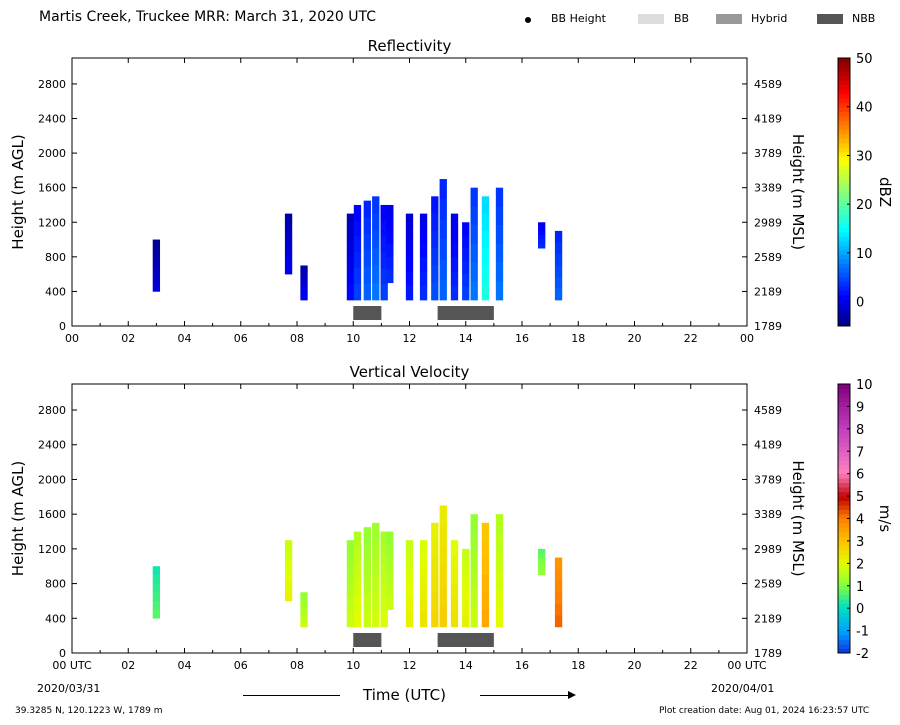 Image resolution: width=900 pixels, height=725 pixels. What do you see at coordinates (768, 222) in the screenshot?
I see `y2-tick-label: 2989` at bounding box center [768, 222].